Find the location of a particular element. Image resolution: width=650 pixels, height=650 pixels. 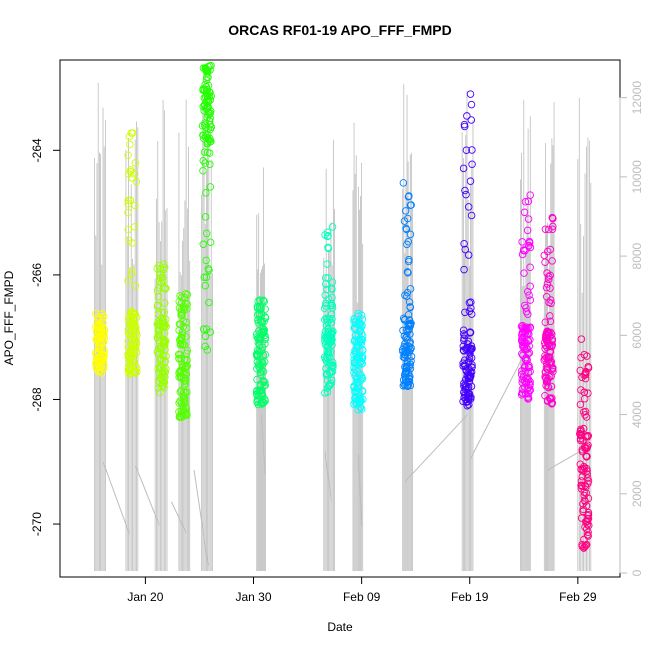

chart-title: ORCAS RF01-19 APO_FFF_FMPD is located at coordinates (340, 30).